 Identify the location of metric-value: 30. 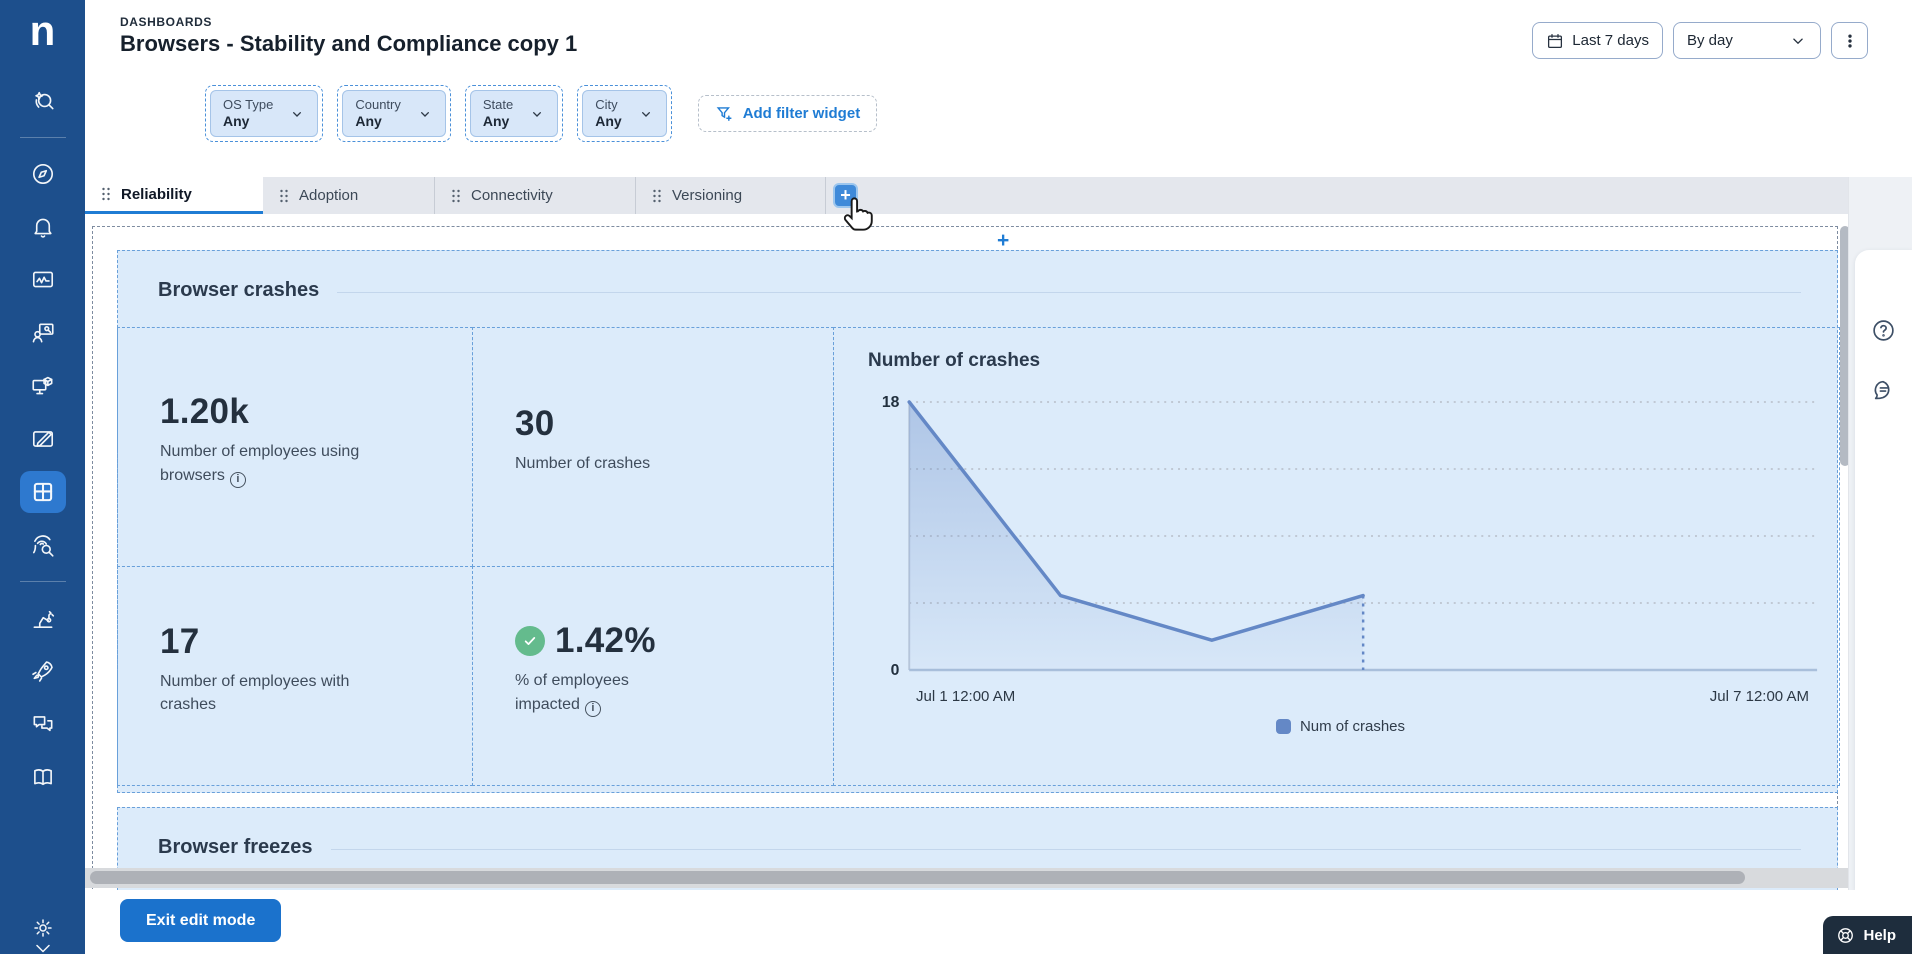
(674, 424).